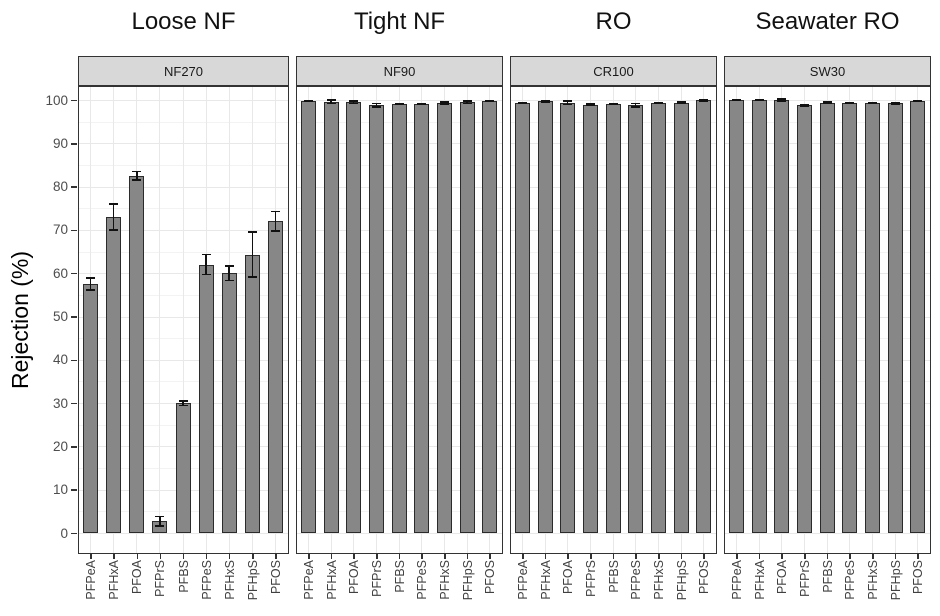 The image size is (940, 616). What do you see at coordinates (60, 490) in the screenshot?
I see `y-tick-label: 10` at bounding box center [60, 490].